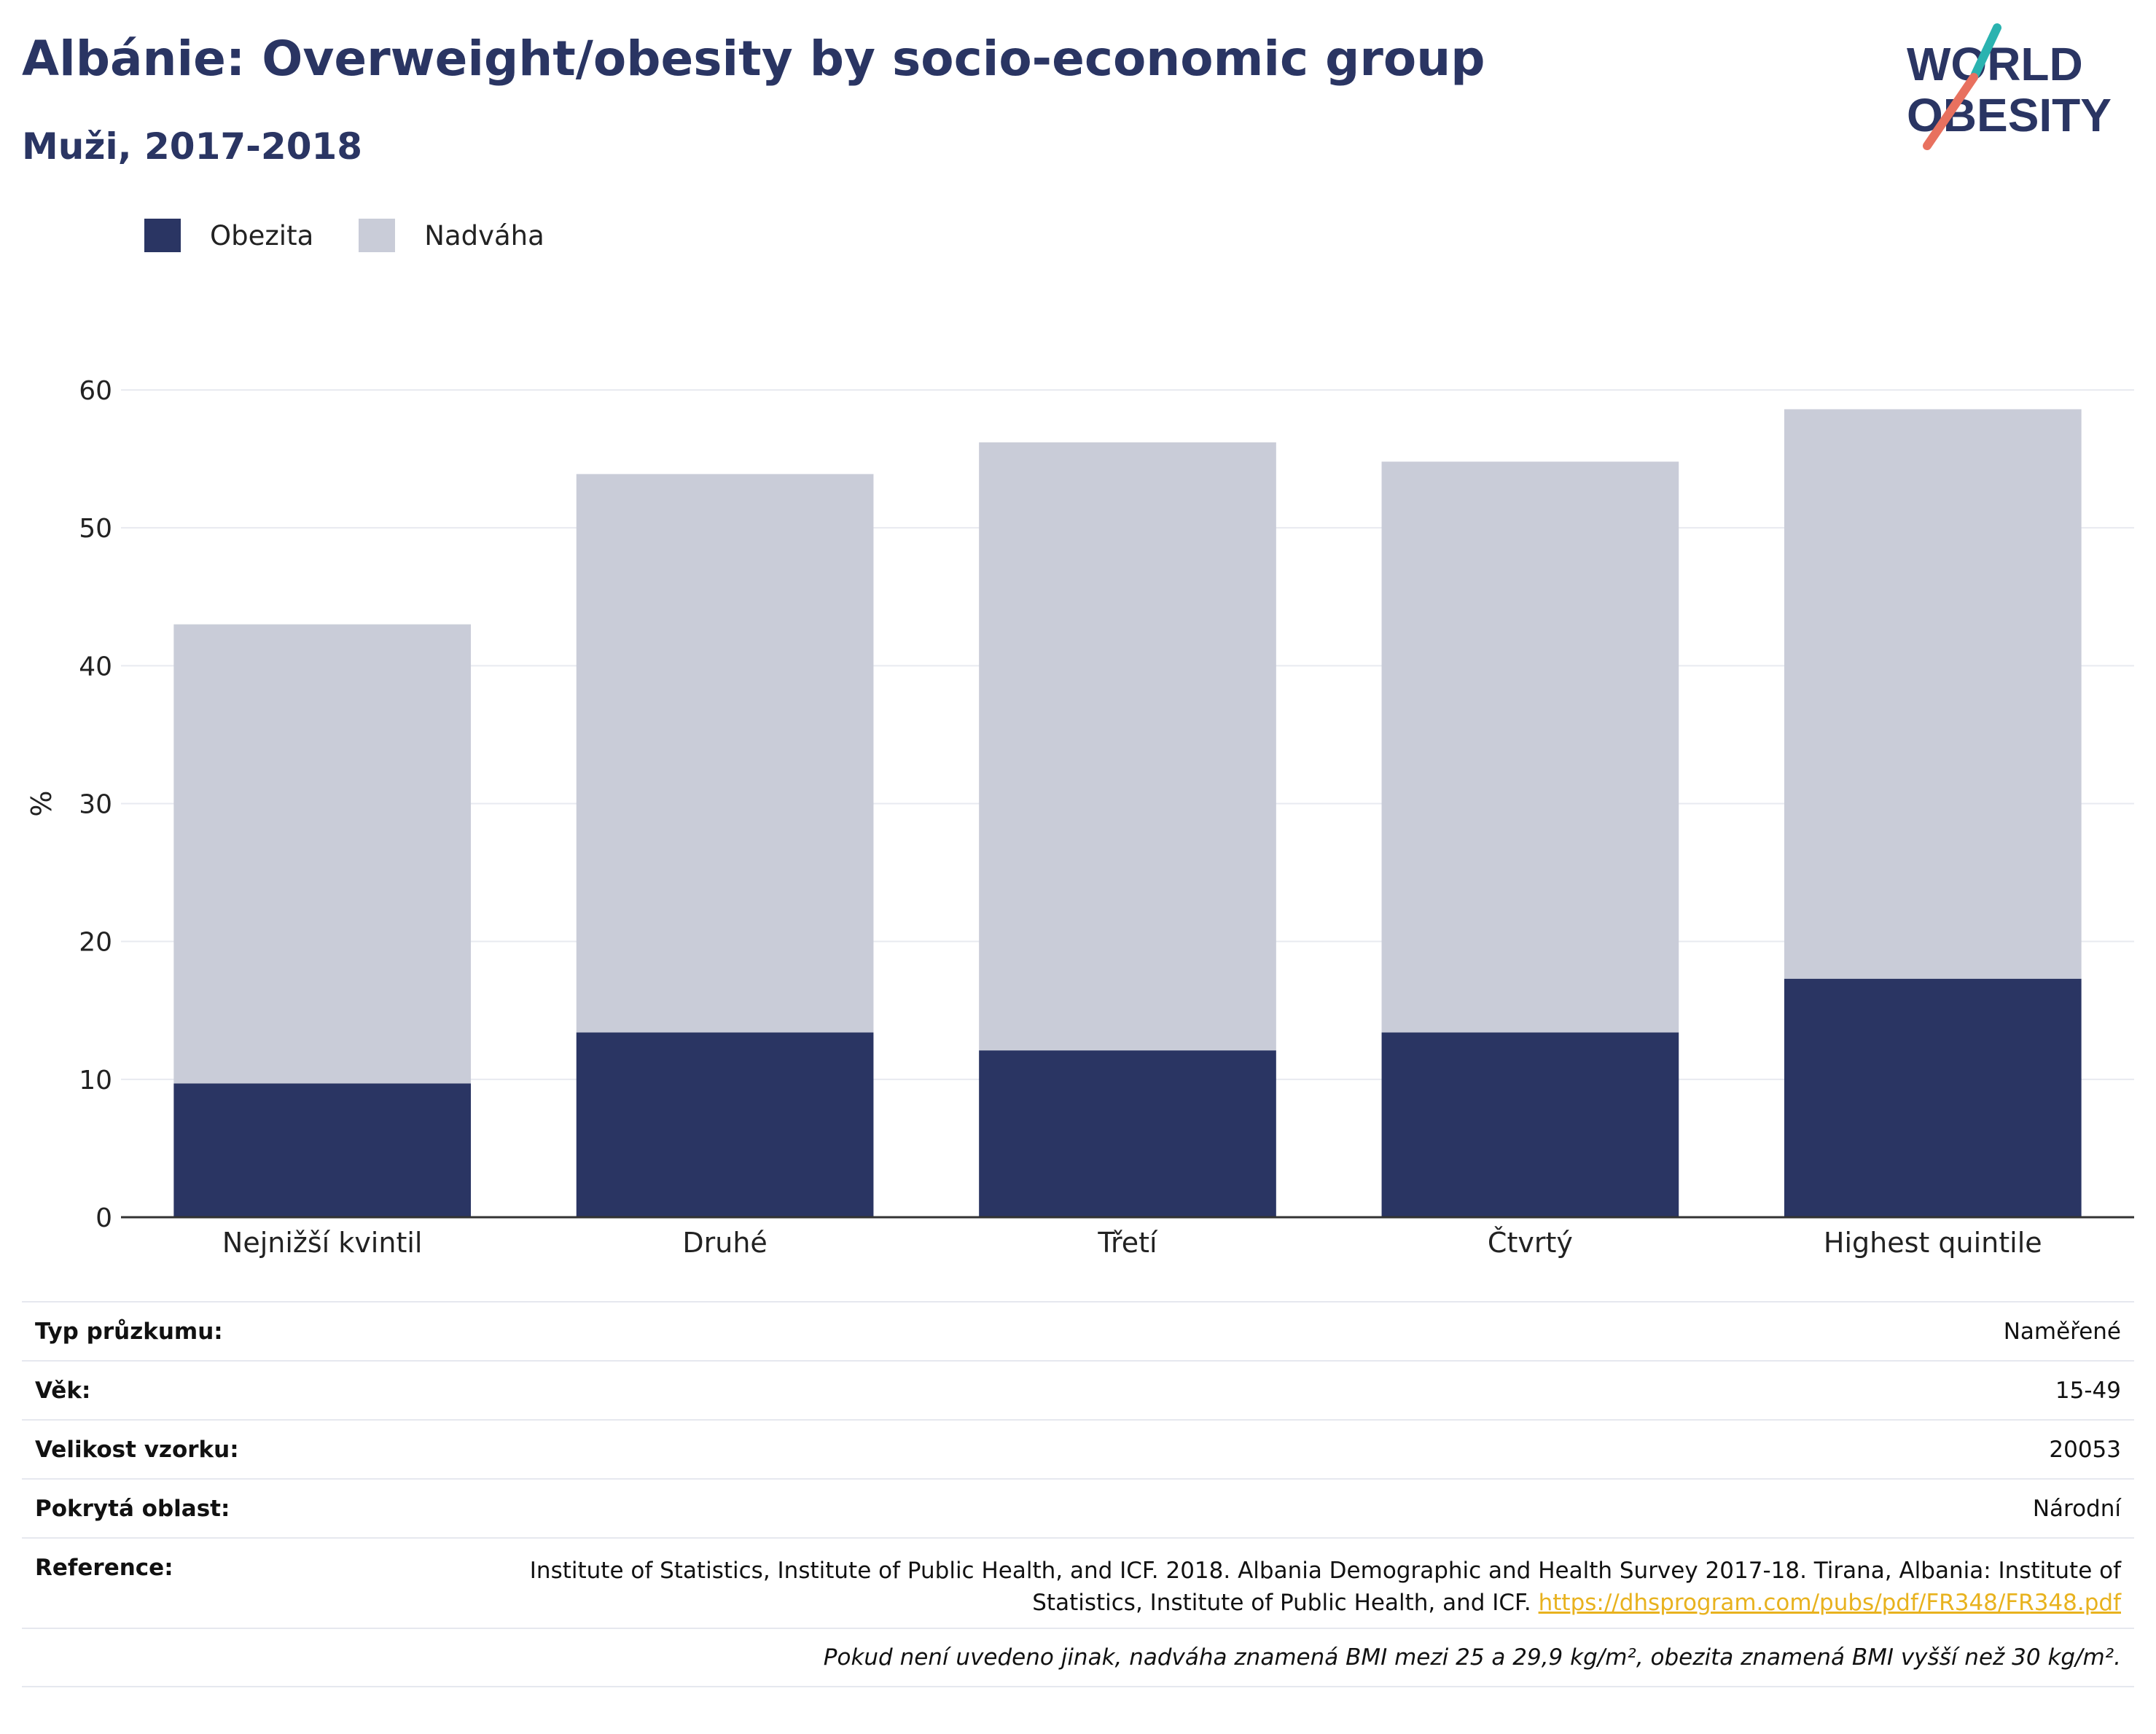 This screenshot has height=1734, width=2156. Describe the element at coordinates (1531, 1243) in the screenshot. I see `x-tick-label: Čtvrtý` at that location.